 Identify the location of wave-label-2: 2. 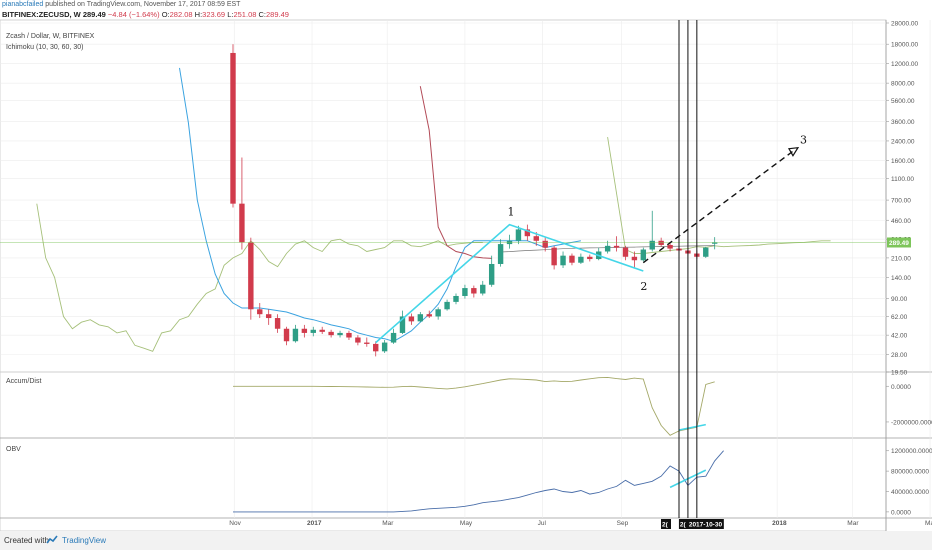
(643, 286).